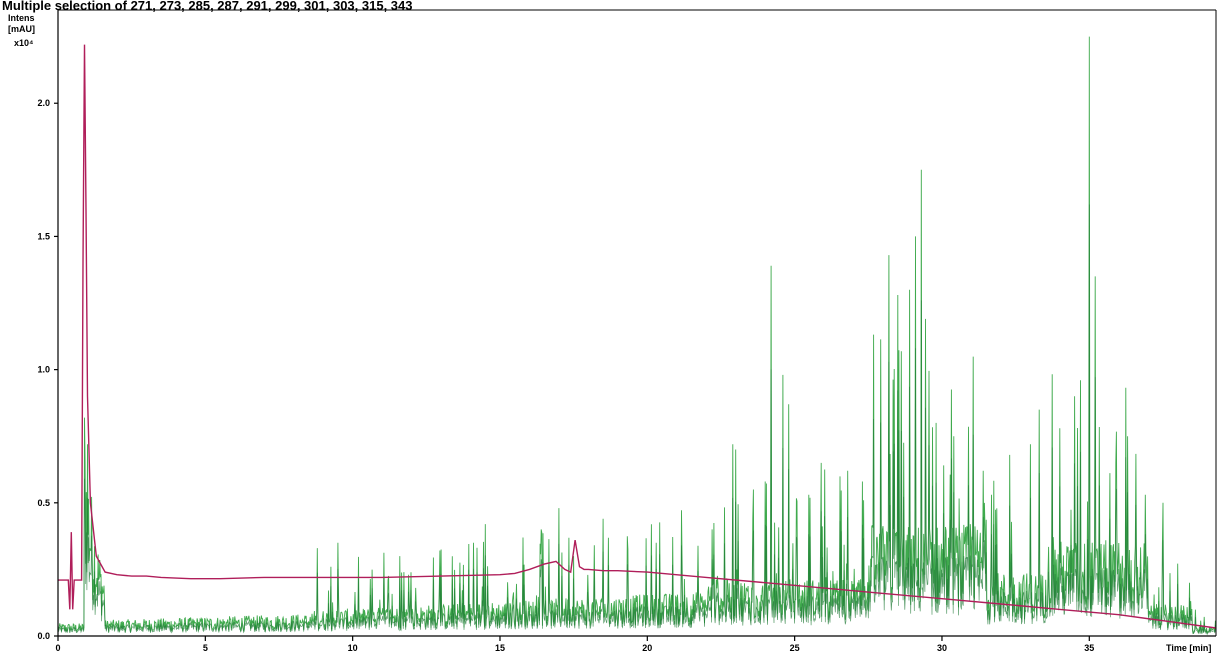 The image size is (1217, 654). I want to click on x-axis-label: Time [min], so click(1188, 648).